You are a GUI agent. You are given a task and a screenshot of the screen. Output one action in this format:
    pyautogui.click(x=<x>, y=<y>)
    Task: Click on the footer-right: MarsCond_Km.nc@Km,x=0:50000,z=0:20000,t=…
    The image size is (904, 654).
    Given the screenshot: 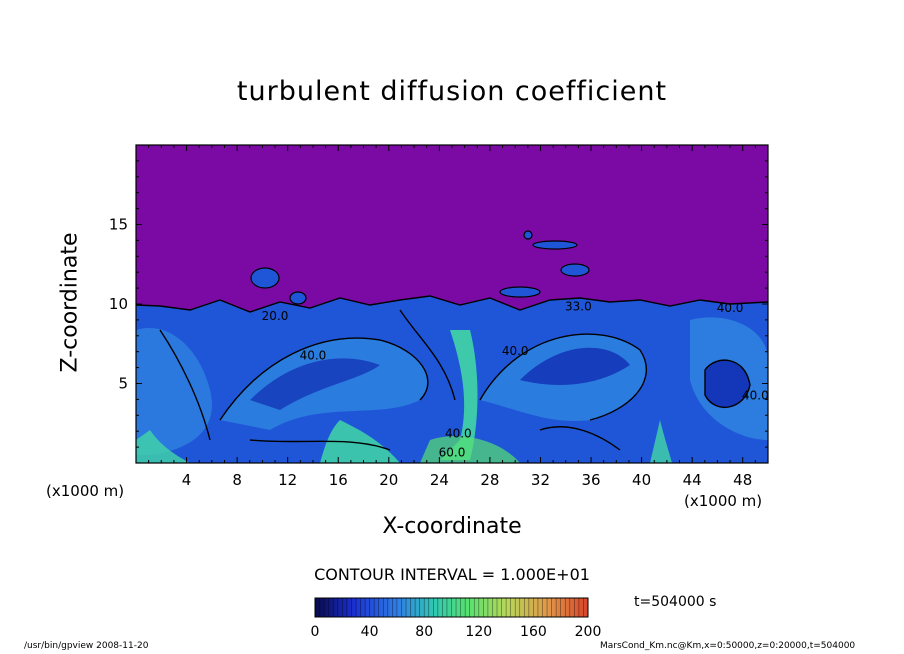 What is the action you would take?
    pyautogui.click(x=728, y=646)
    